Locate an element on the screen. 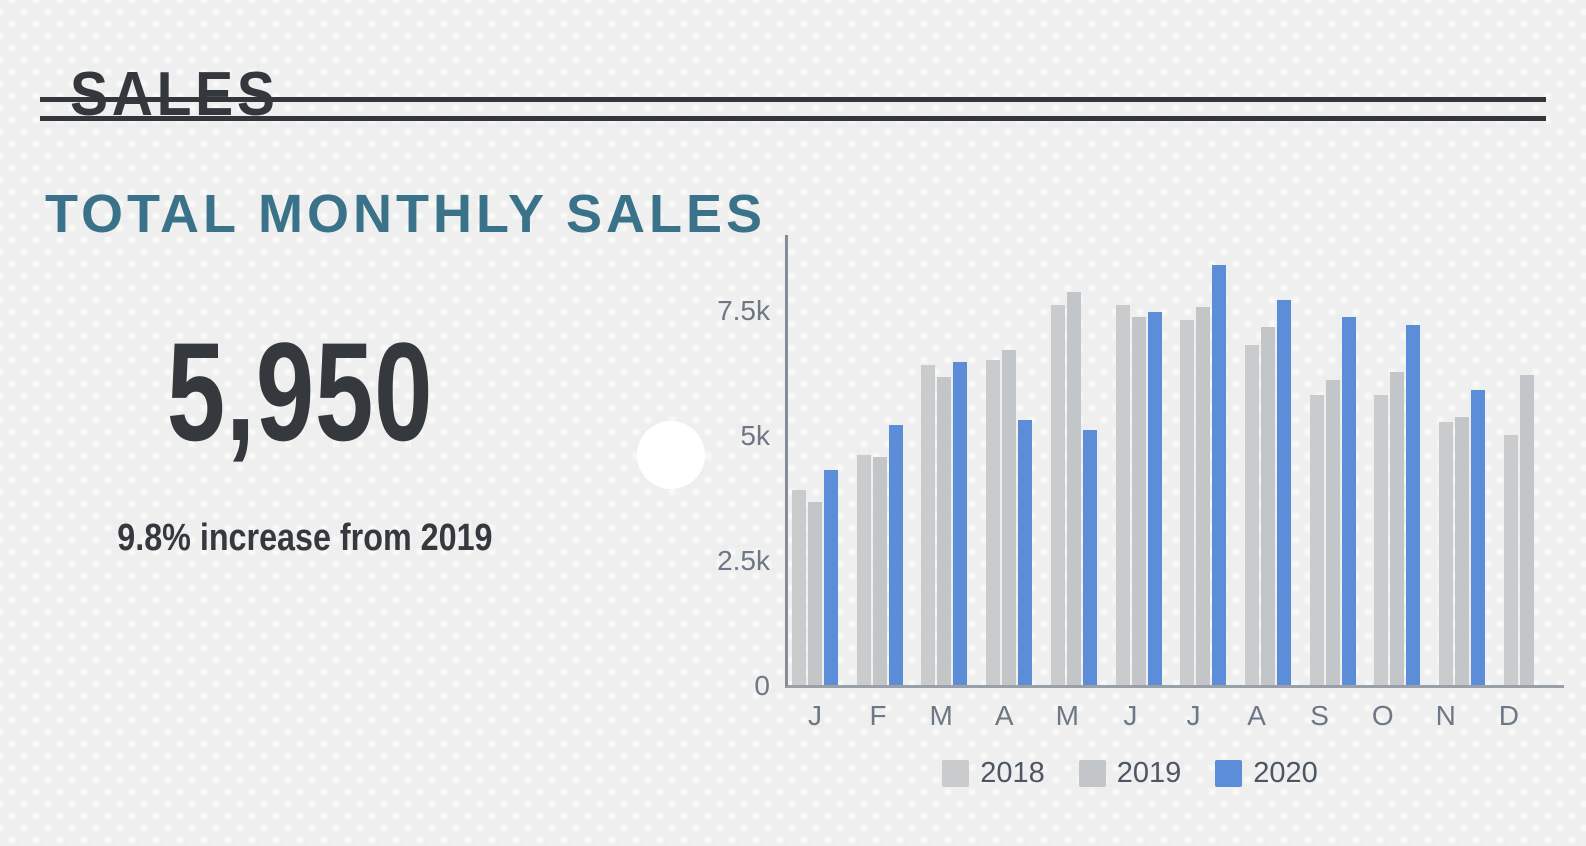  x-label-11-N: N is located at coordinates (1445, 715).